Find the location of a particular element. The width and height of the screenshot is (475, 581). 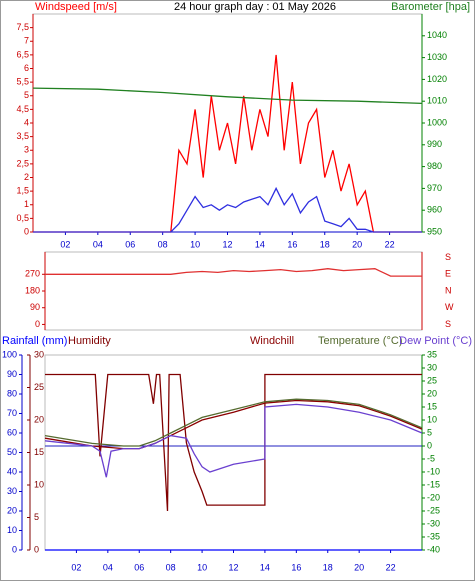

y-tick-label: 4 is located at coordinates (26, 122).